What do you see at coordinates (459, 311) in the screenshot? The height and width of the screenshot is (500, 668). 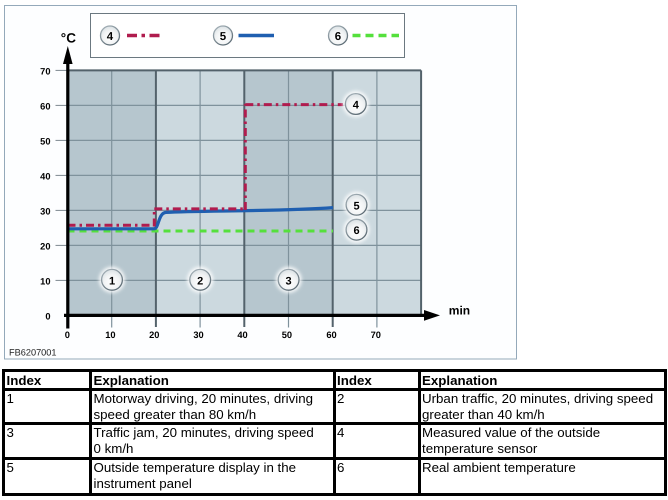 I see `svg-text: min` at bounding box center [459, 311].